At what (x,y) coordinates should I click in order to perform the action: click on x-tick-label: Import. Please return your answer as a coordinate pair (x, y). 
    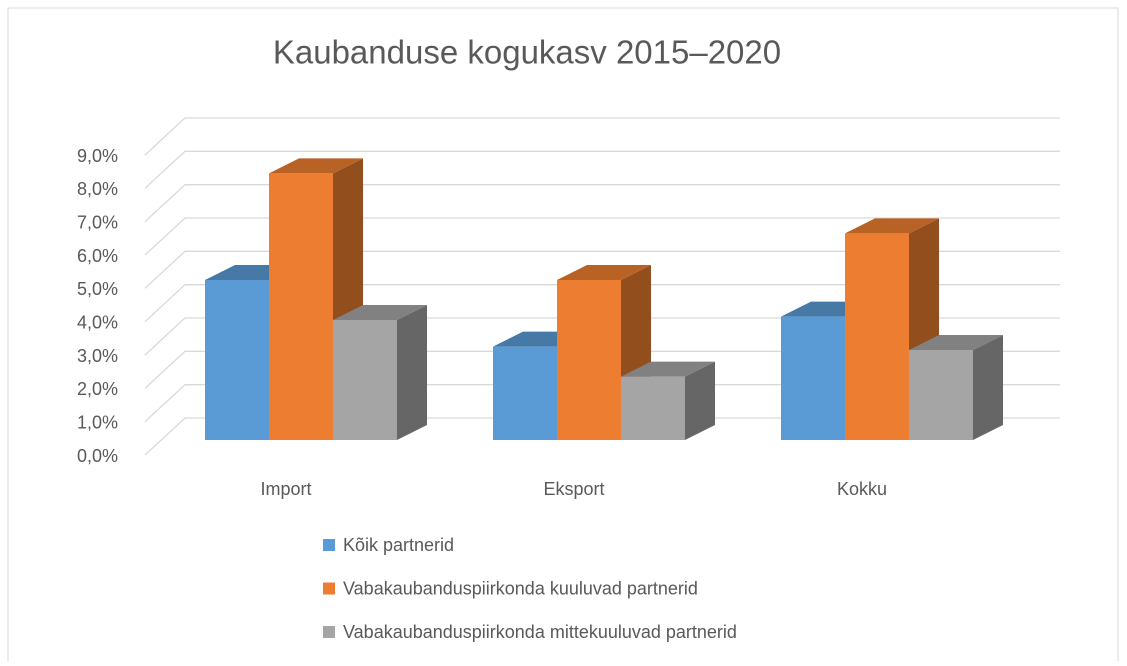
    Looking at the image, I should click on (285, 489).